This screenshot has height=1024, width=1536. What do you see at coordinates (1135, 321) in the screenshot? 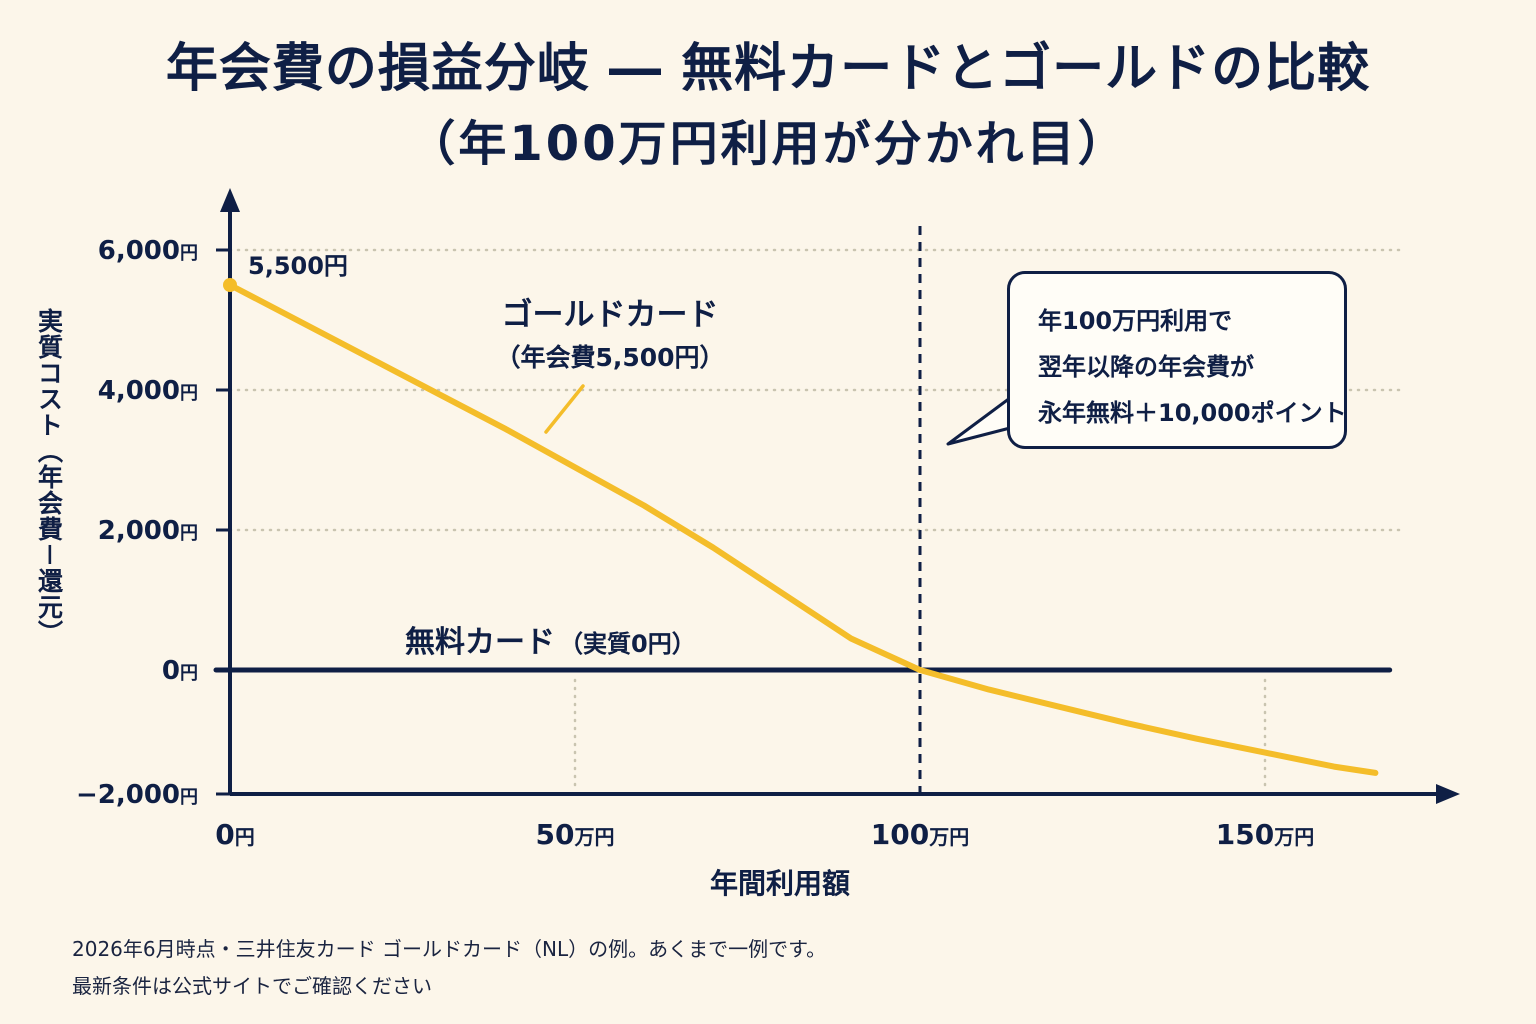
I see `callout-line-1: 年100万円利用で` at bounding box center [1135, 321].